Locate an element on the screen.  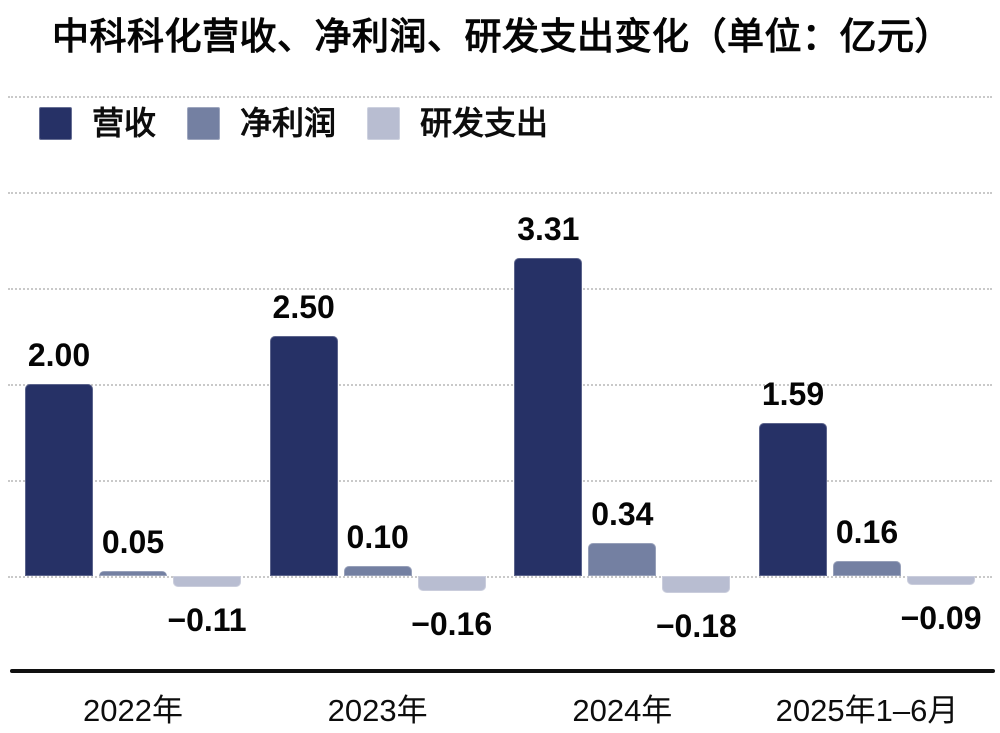
x-axis-line is located at coordinates (502, 671).